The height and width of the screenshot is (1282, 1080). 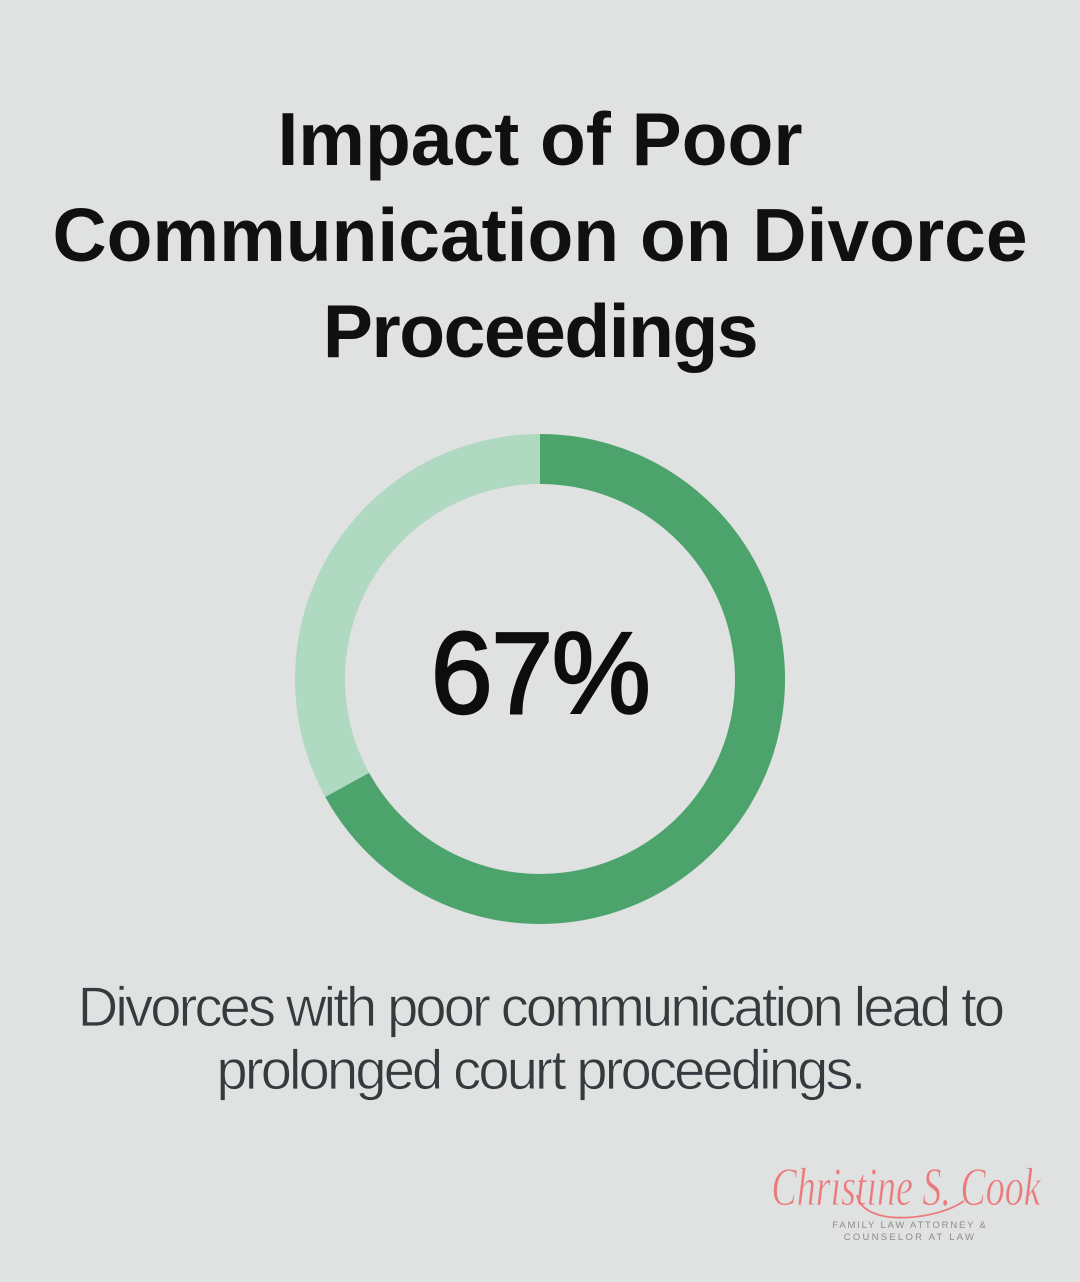 I want to click on svg-text: Christine S. Cook, so click(x=906, y=1188).